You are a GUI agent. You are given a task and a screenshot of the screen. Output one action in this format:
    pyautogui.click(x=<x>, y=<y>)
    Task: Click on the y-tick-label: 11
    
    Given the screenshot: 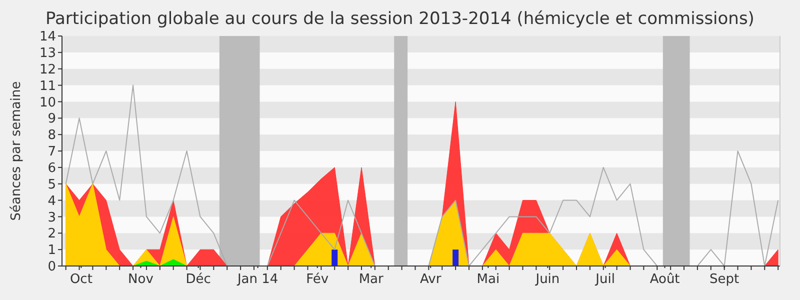 What is the action you would take?
    pyautogui.click(x=47, y=86)
    